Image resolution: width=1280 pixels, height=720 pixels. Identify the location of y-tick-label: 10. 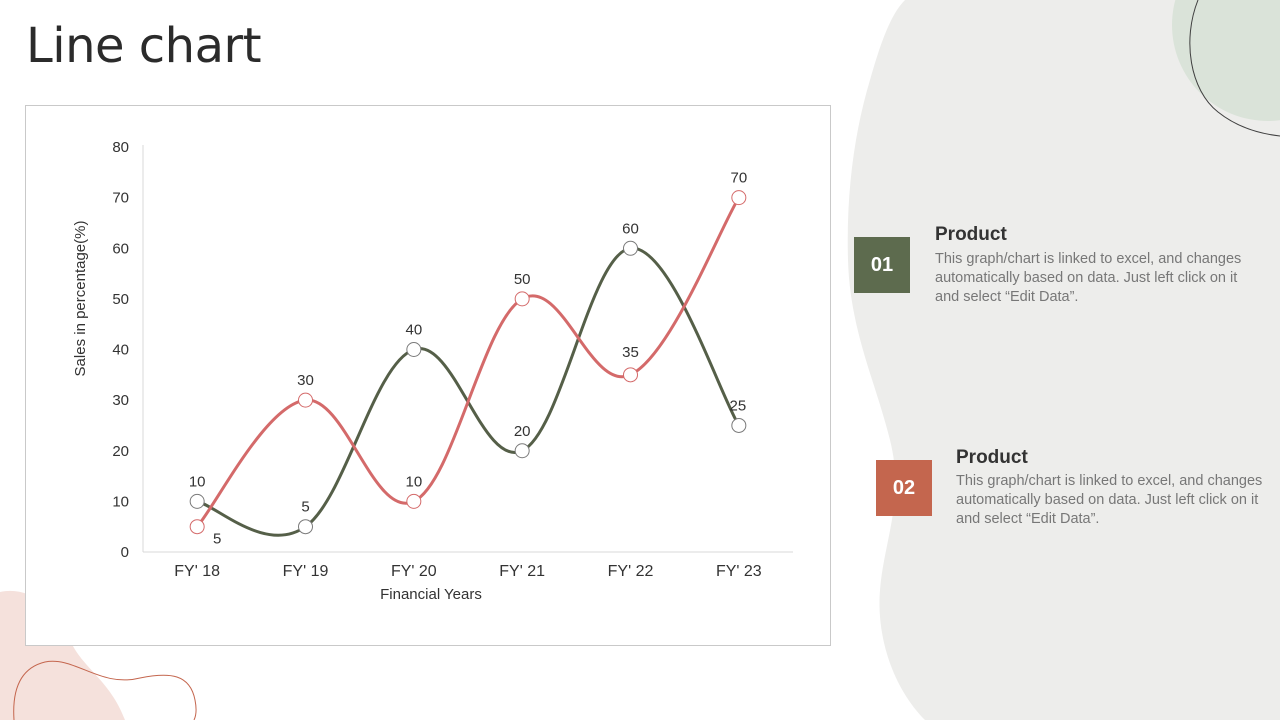
(120, 501).